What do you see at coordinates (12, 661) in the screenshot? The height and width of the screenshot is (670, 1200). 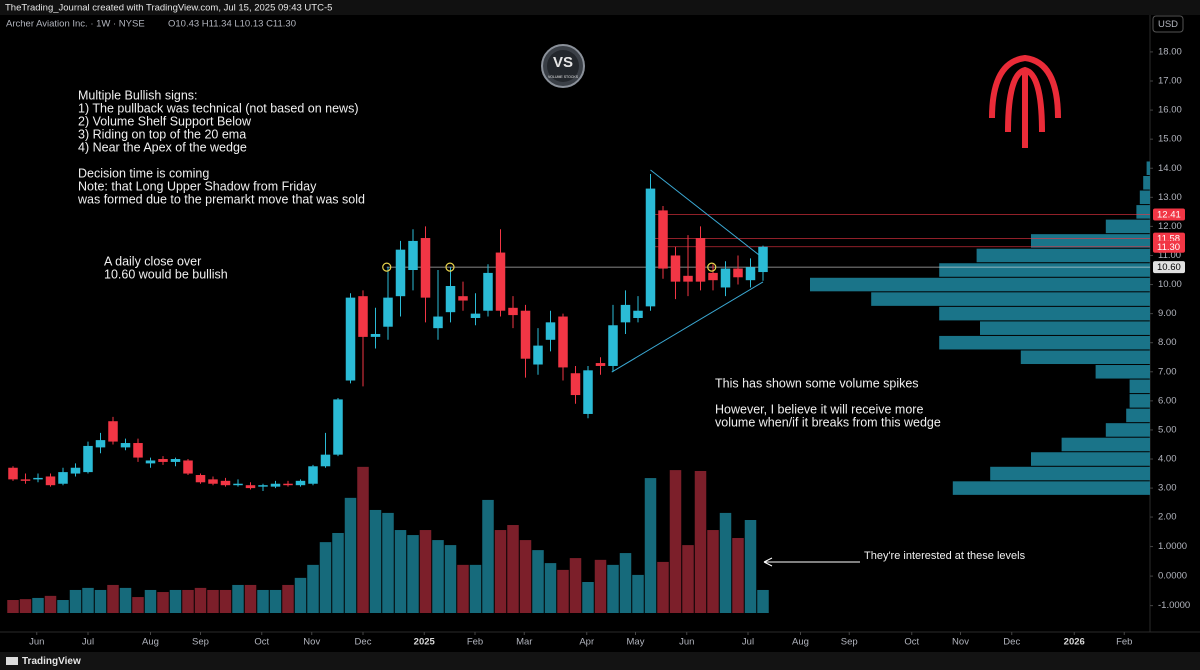 I see `footer-logo` at bounding box center [12, 661].